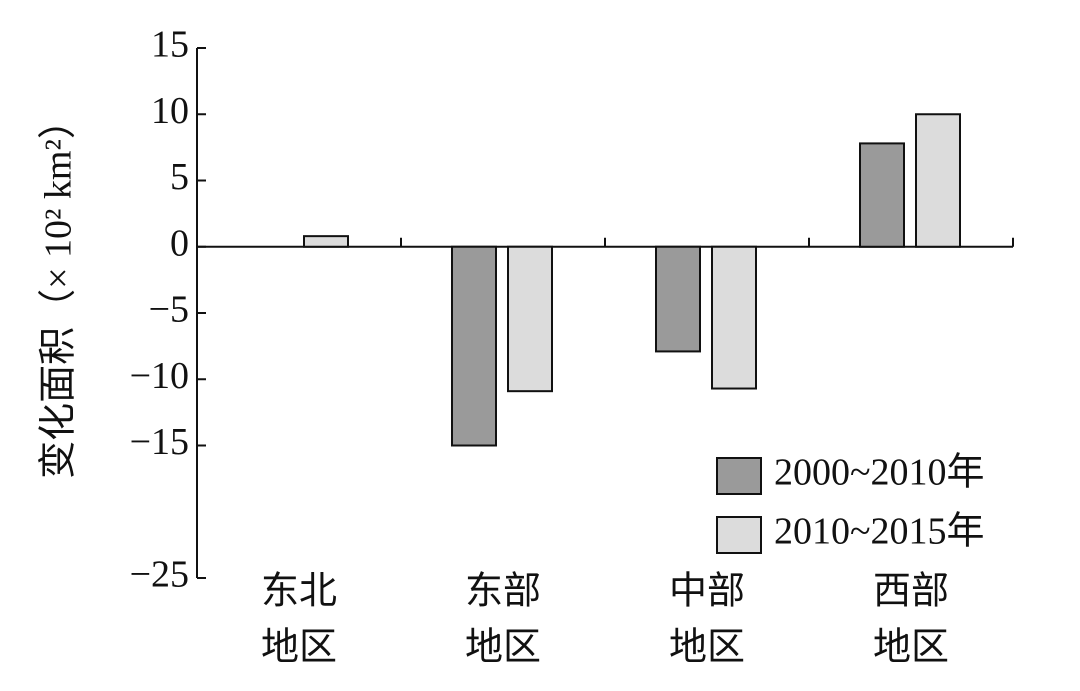  Describe the element at coordinates (59, 290) in the screenshot. I see `y-axis-label: 变化面积（× 10² km²）` at that location.